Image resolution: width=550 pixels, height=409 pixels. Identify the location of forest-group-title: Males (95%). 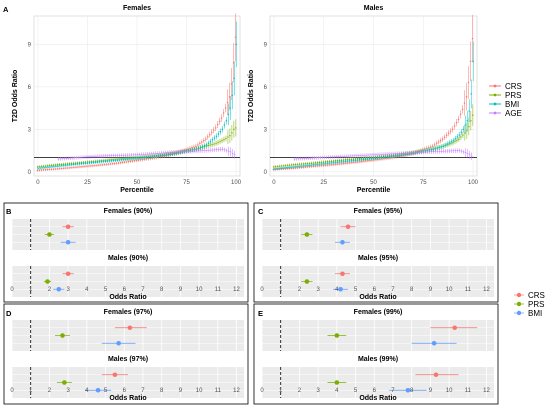
(378, 258).